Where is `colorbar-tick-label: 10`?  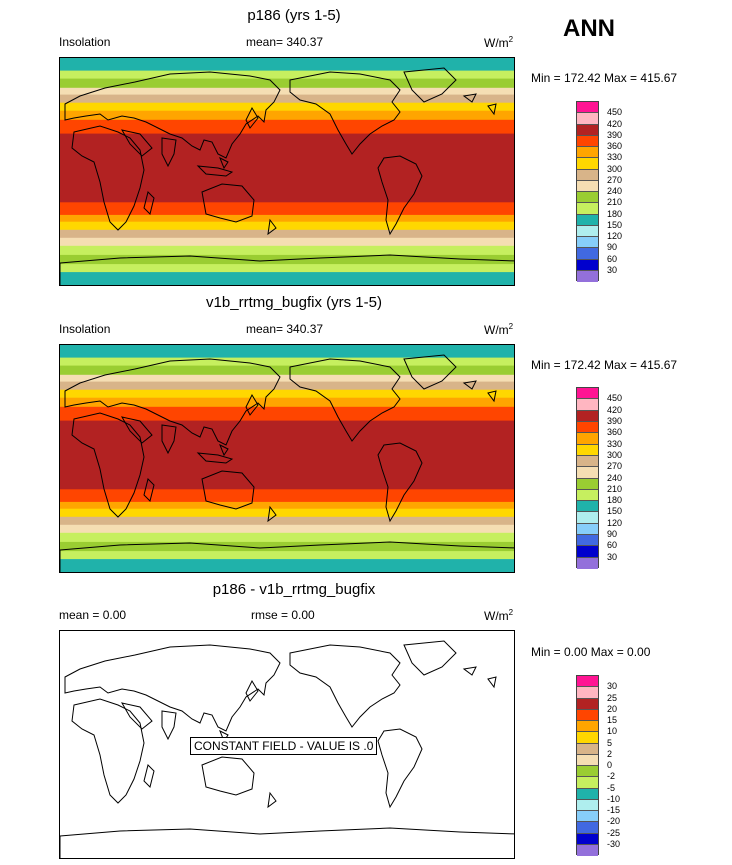 colorbar-tick-label: 10 is located at coordinates (612, 731).